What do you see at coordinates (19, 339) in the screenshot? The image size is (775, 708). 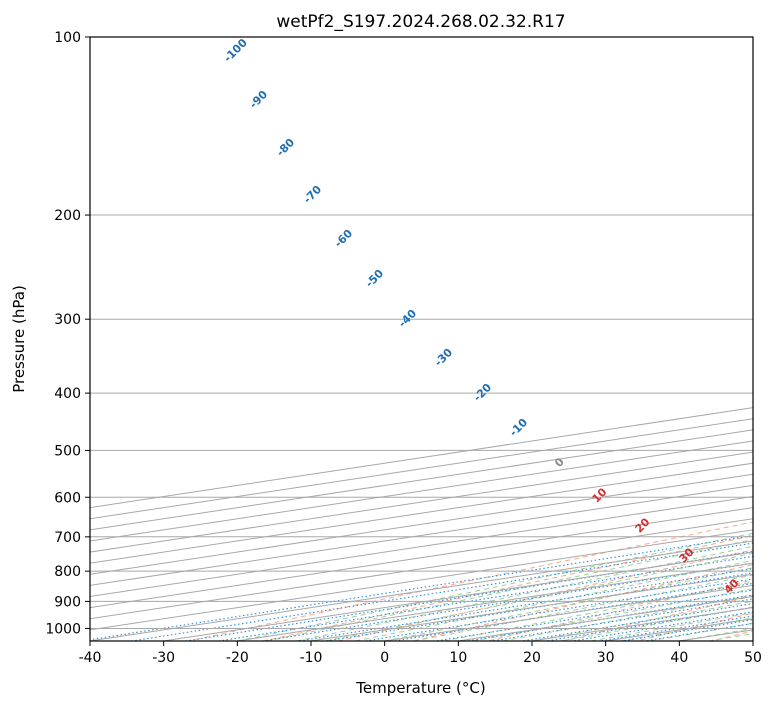 I see `y-axis-label: Pressure (hPa)` at bounding box center [19, 339].